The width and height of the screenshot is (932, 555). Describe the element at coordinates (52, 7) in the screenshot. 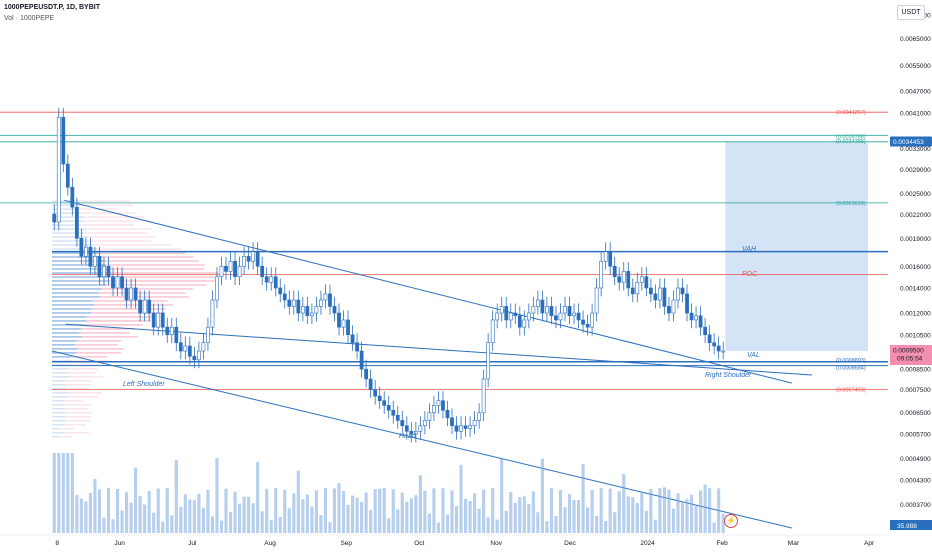

I see `symbol-title: 1000PEPEUSDT.P, 1D, BYBIT` at that location.